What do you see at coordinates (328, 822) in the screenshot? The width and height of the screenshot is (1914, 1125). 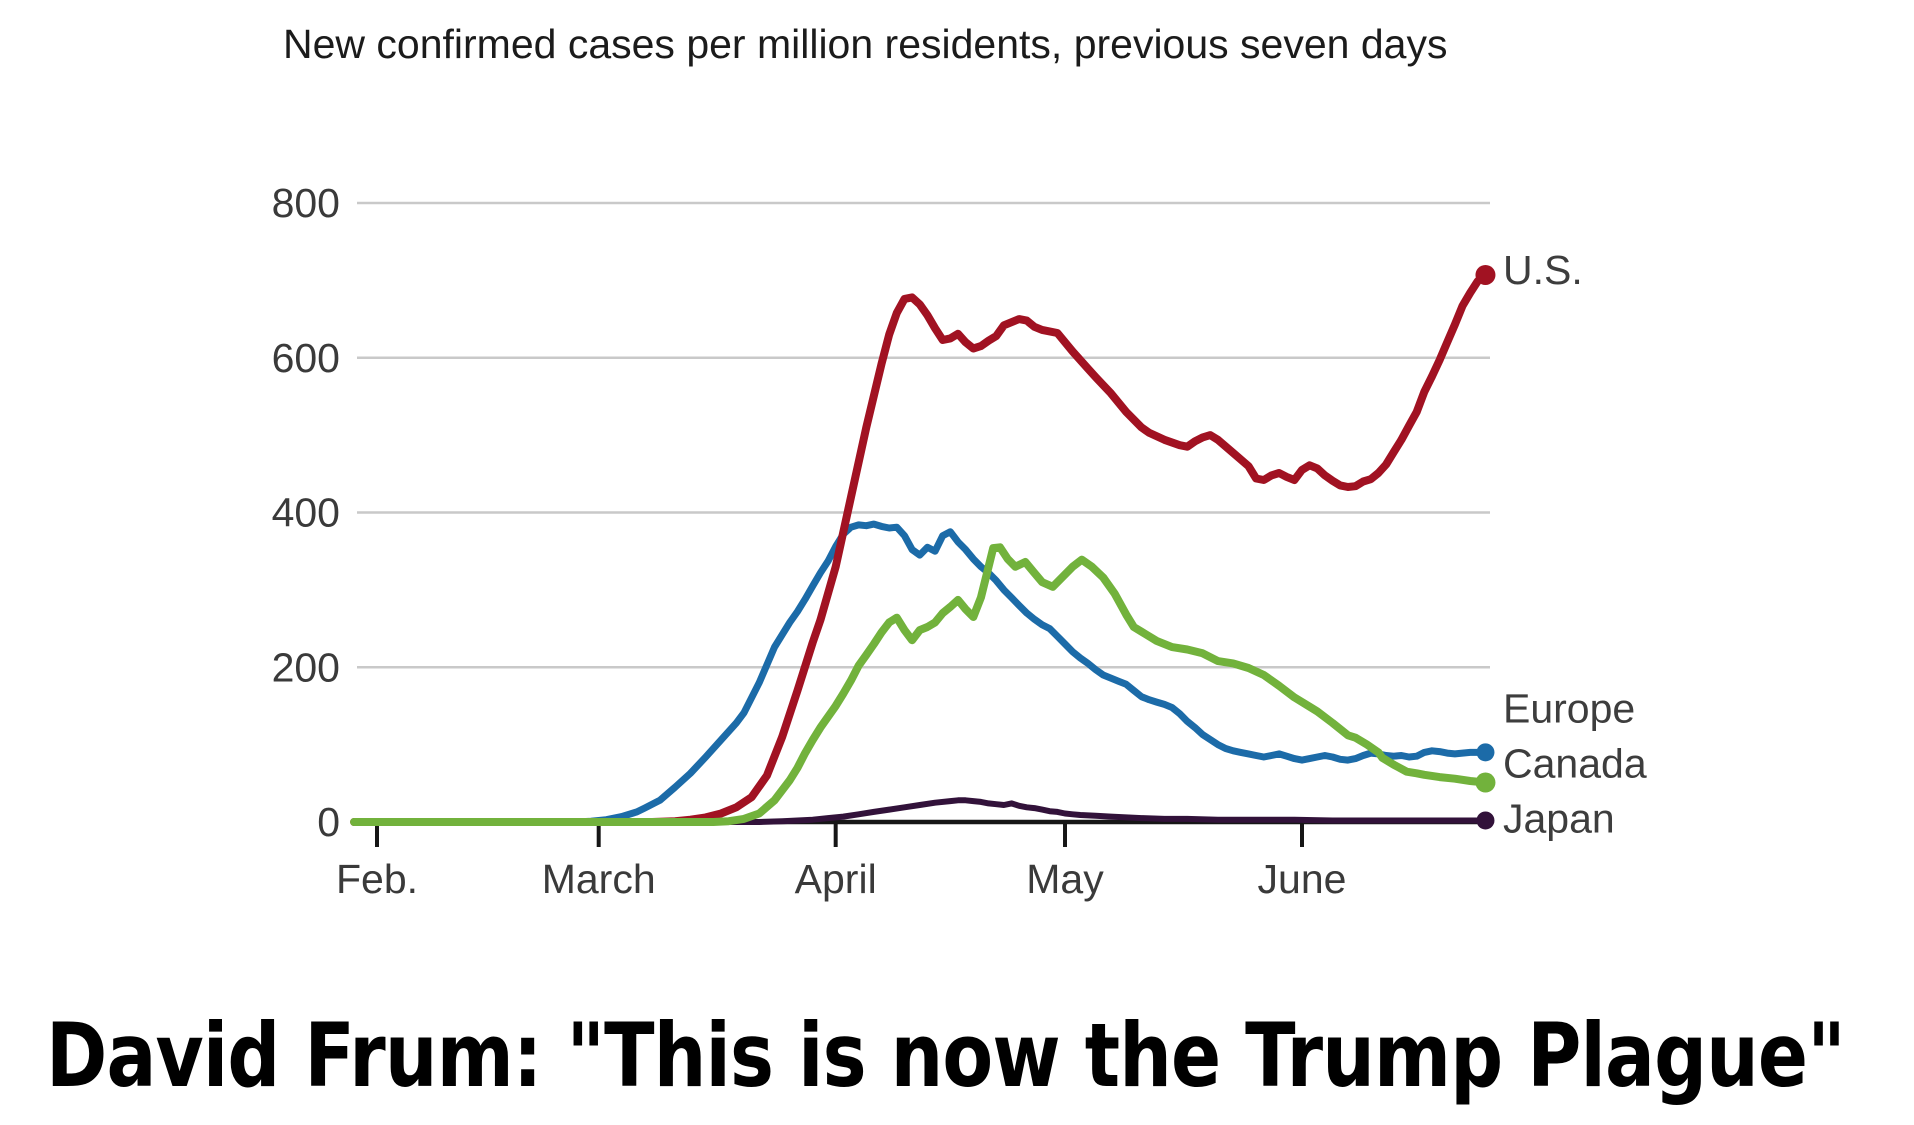 I see `y-axis-tick-label: 0` at bounding box center [328, 822].